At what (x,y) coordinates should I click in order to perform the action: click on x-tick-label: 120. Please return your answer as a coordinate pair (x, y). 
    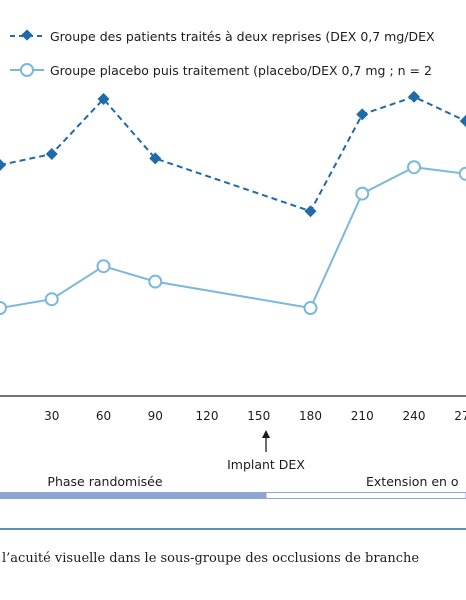
    Looking at the image, I should click on (207, 416).